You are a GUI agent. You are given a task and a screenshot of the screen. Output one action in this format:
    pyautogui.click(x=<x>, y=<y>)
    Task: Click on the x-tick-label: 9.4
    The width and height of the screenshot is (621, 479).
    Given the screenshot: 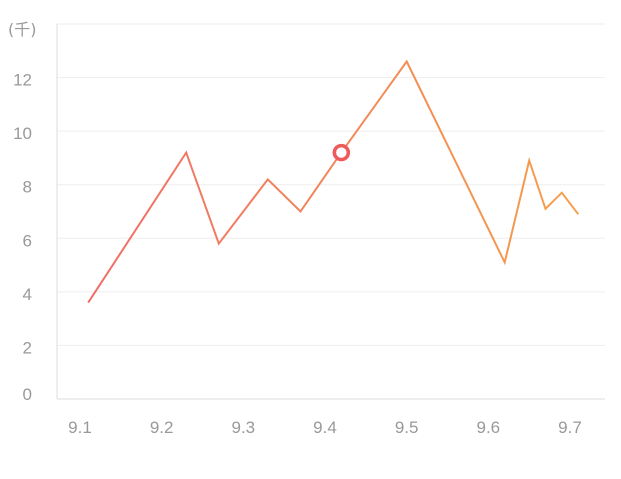 What is the action you would take?
    pyautogui.click(x=325, y=427)
    